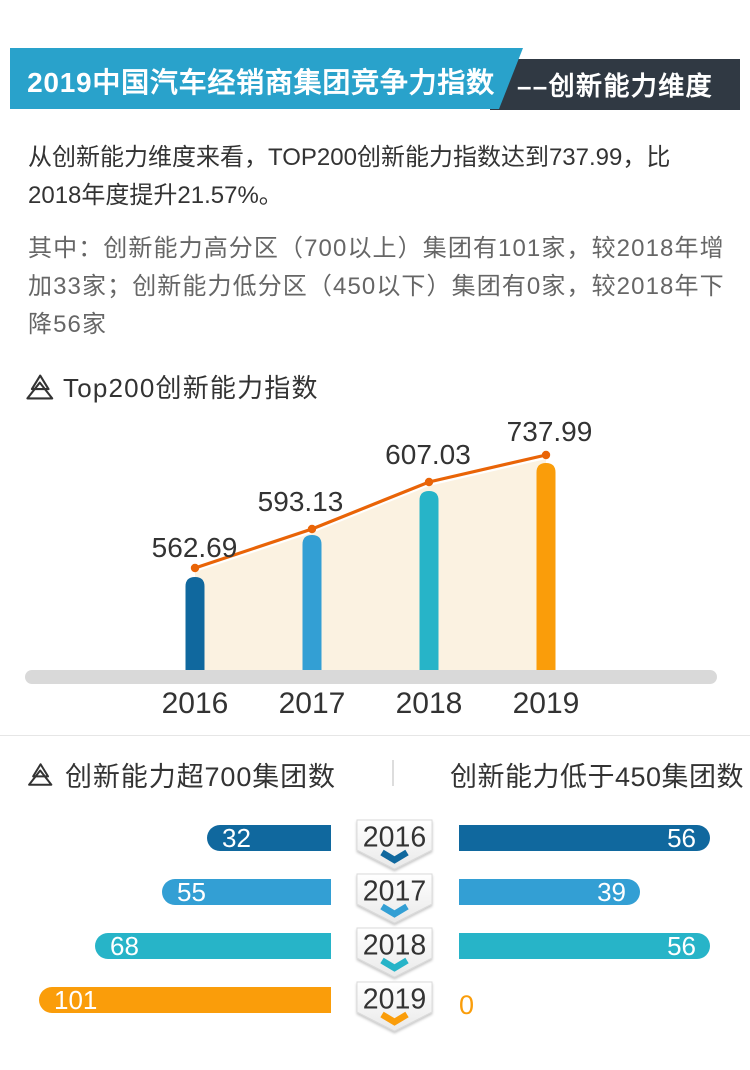 The width and height of the screenshot is (750, 1070). Describe the element at coordinates (236, 838) in the screenshot. I see `high-score-value-2016: 32` at that location.